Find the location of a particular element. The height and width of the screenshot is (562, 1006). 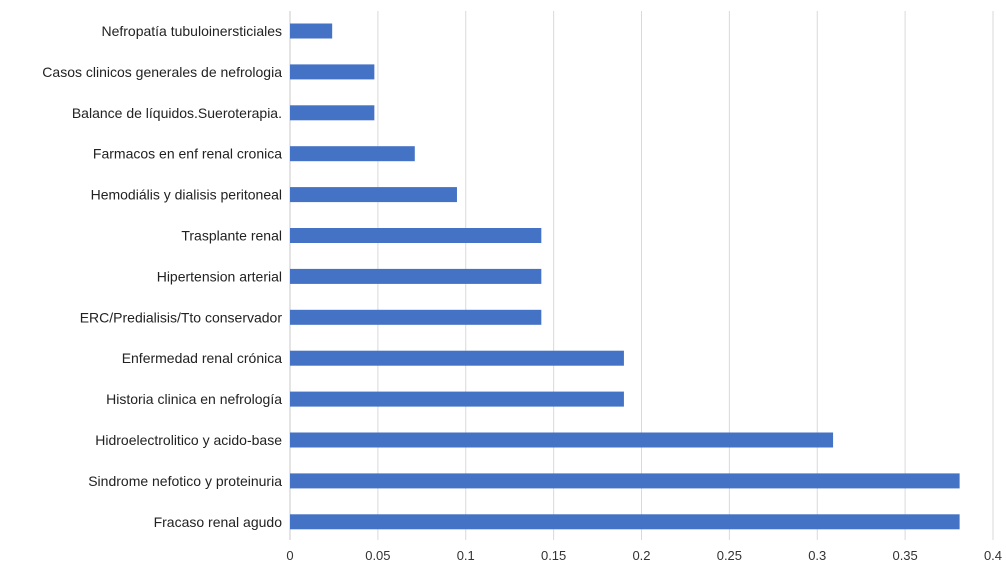

category-label: Farmacos en enf renal cronica is located at coordinates (187, 154).